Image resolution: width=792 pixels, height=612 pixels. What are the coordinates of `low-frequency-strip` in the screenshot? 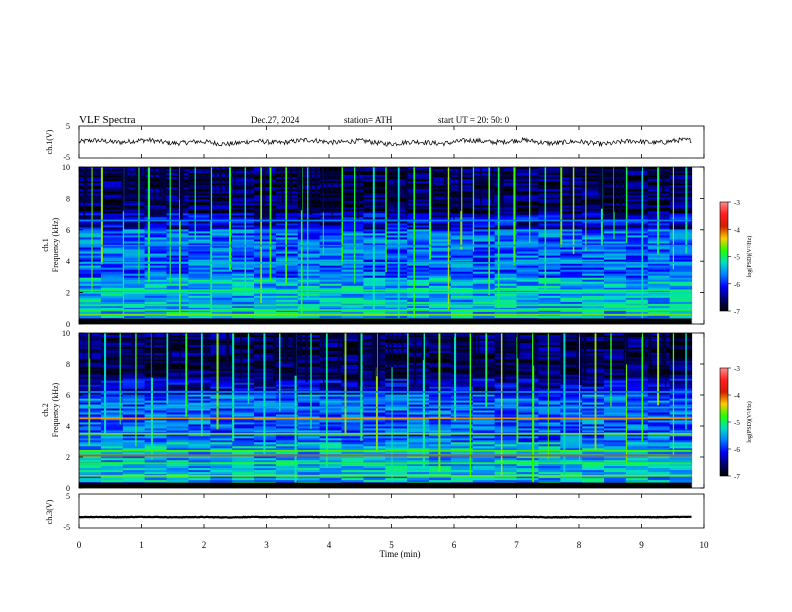 It's located at (385, 321).